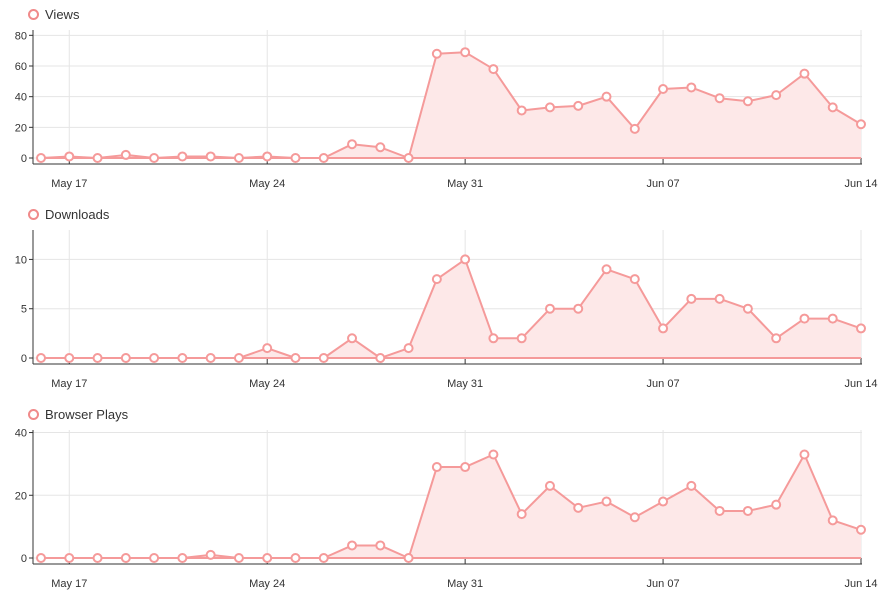  I want to click on browser-plays-legend-marker-icon, so click(33, 414).